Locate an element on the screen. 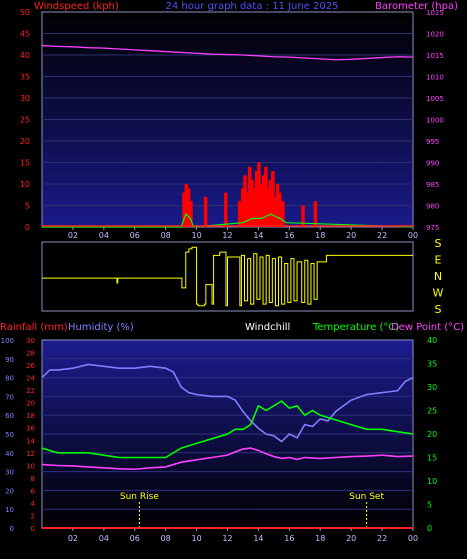  rainfall-tick-label: 4 is located at coordinates (33, 504).